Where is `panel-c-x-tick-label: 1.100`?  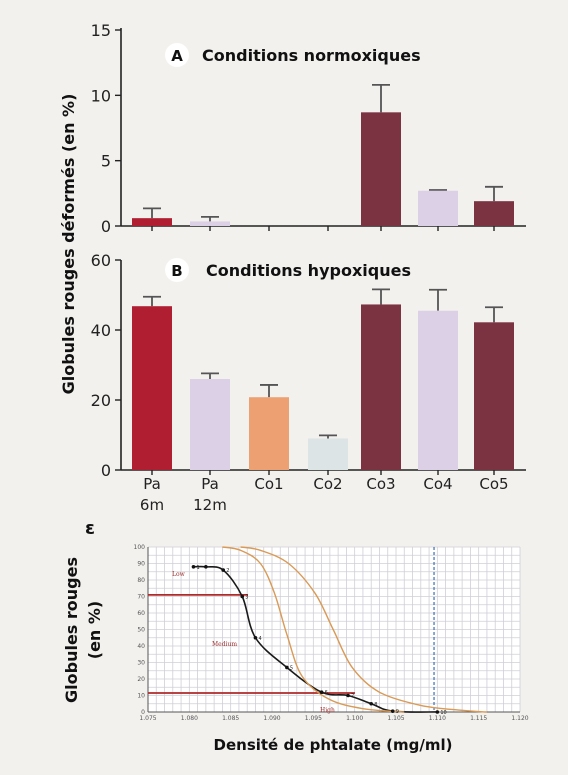 panel-c-x-tick-label: 1.100 is located at coordinates (354, 718).